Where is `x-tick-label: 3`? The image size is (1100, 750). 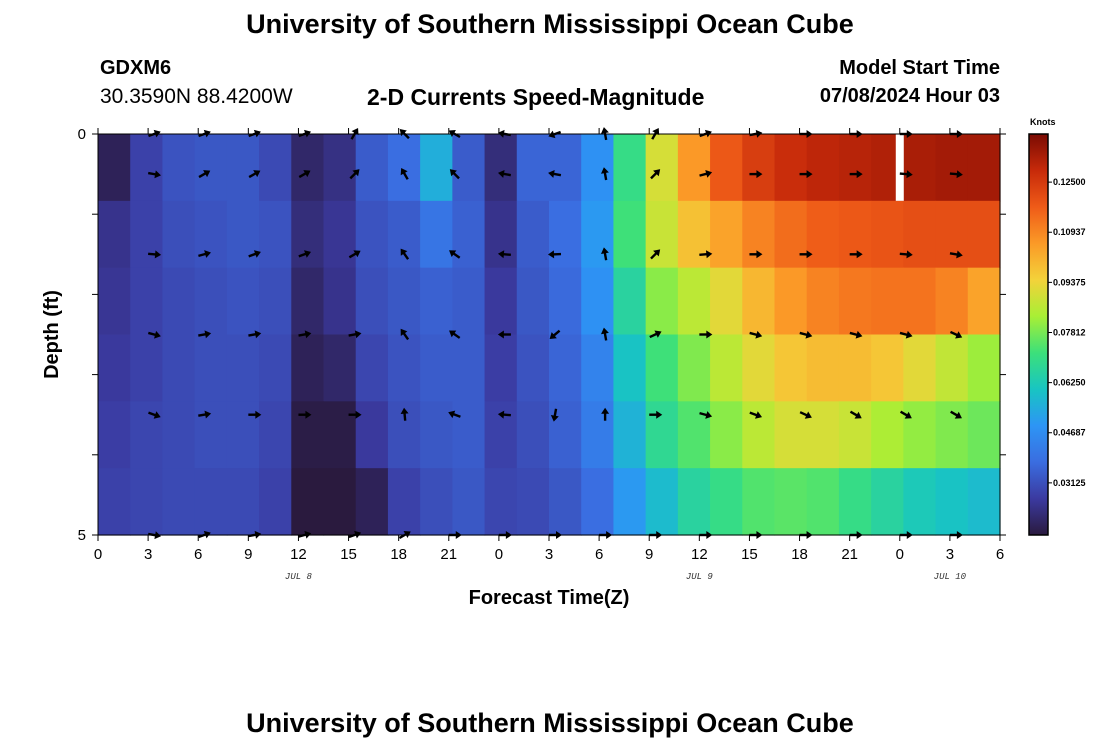 x-tick-label: 3 is located at coordinates (549, 554).